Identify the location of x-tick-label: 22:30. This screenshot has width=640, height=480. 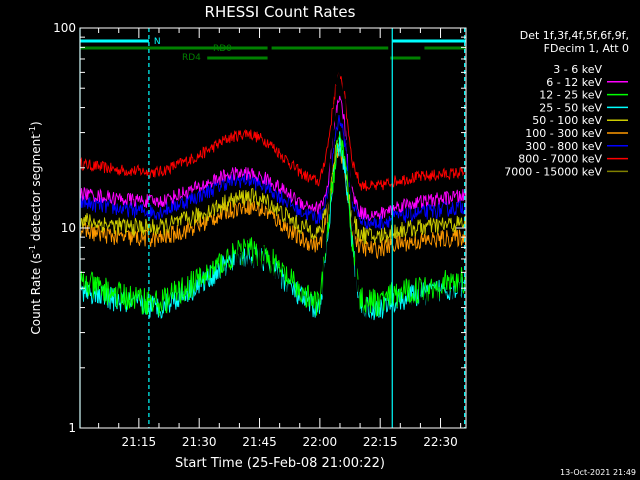
(440, 442).